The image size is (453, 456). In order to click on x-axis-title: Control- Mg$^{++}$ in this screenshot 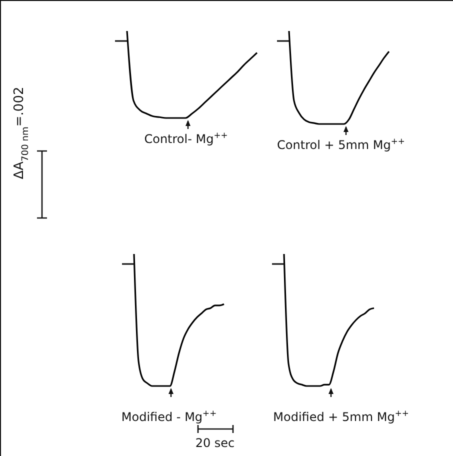, I will do `click(186, 138)`.